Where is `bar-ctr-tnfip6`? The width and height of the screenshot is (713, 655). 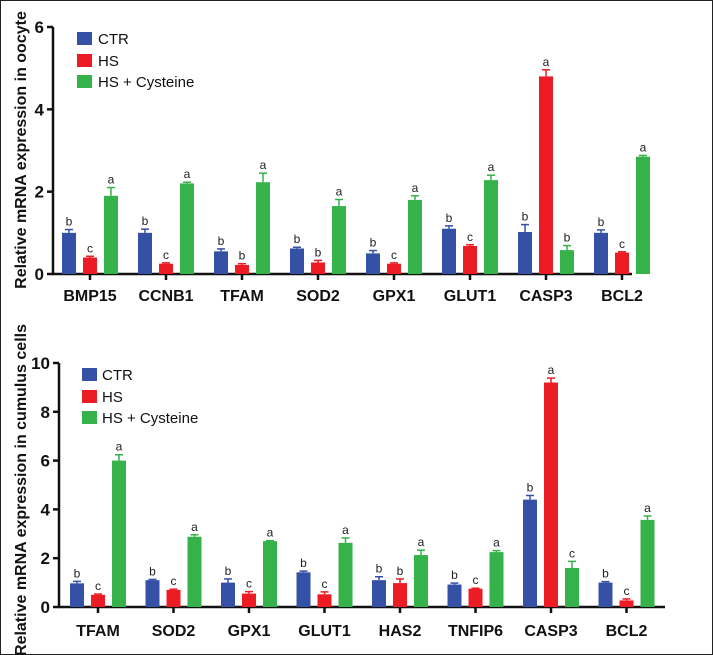 bar-ctr-tnfip6 is located at coordinates (454, 595).